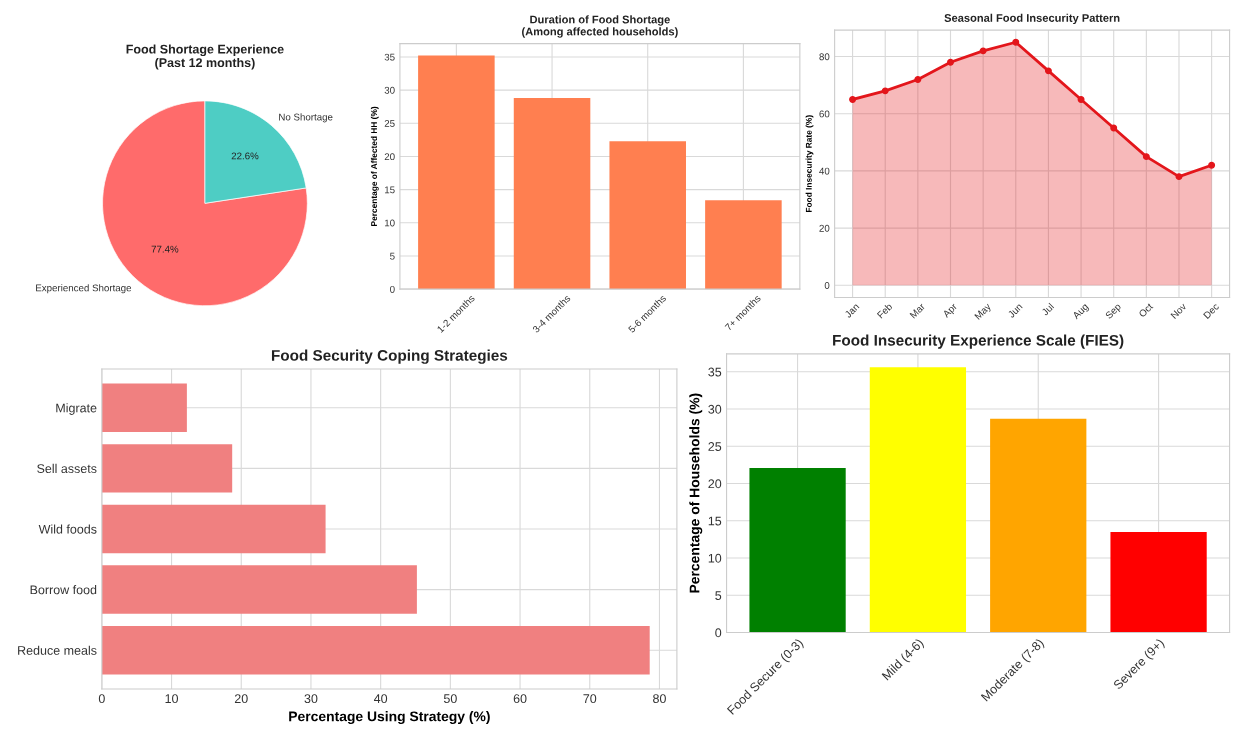  I want to click on x-tick-label: 30, so click(311, 699).